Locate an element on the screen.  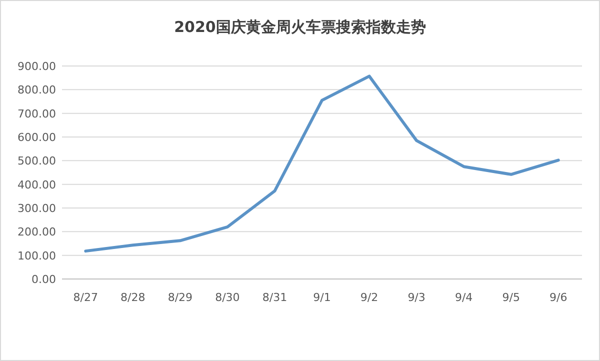
x-tick-label: 8/30 is located at coordinates (227, 297).